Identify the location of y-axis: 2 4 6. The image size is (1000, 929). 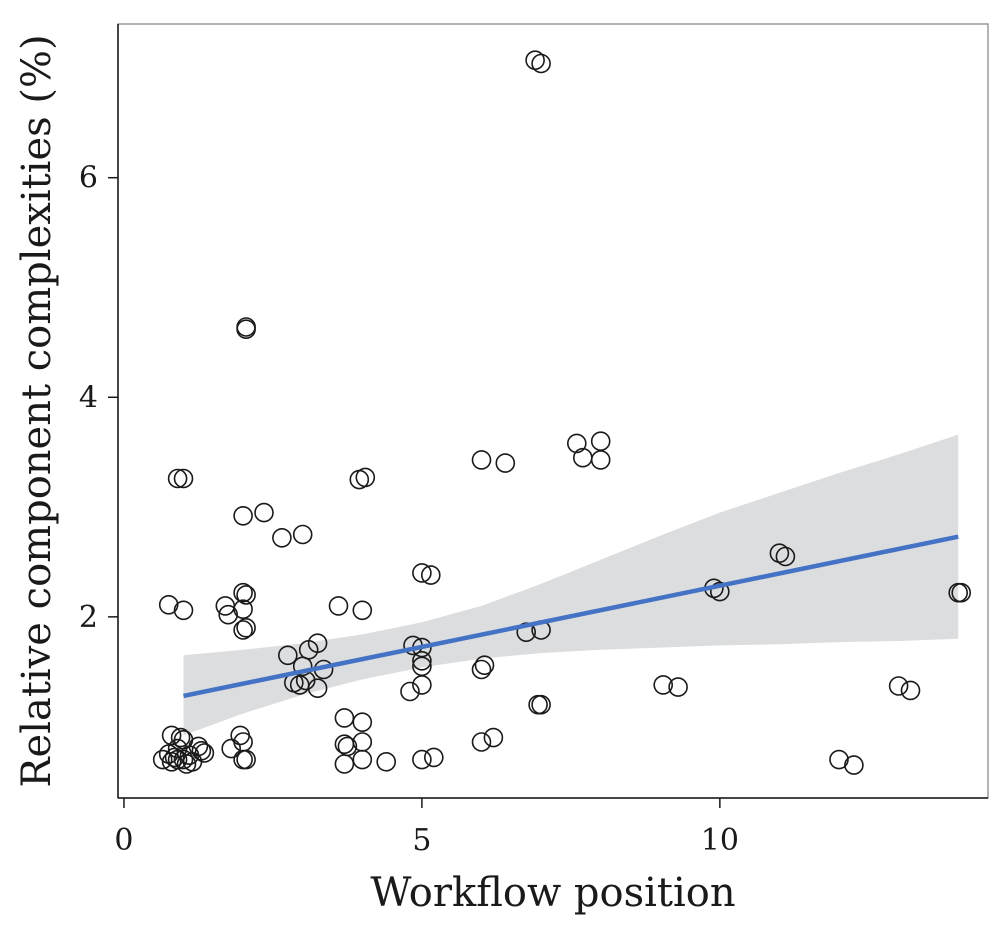
(99, 411).